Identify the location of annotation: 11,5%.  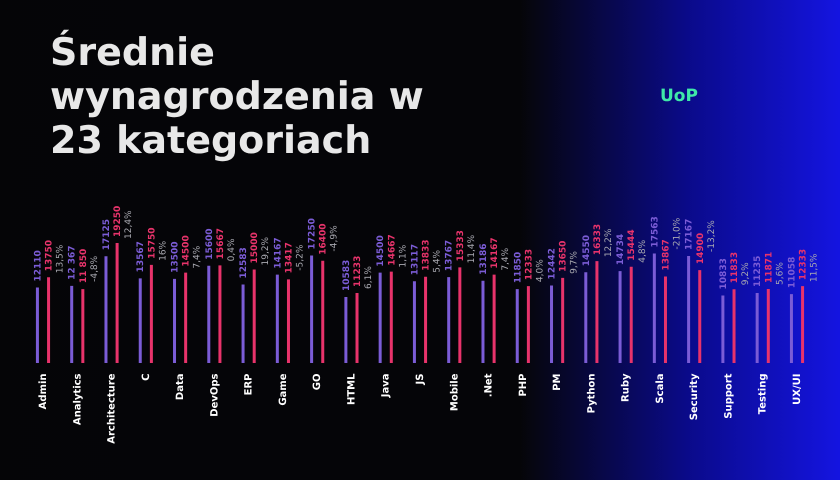
(815, 267).